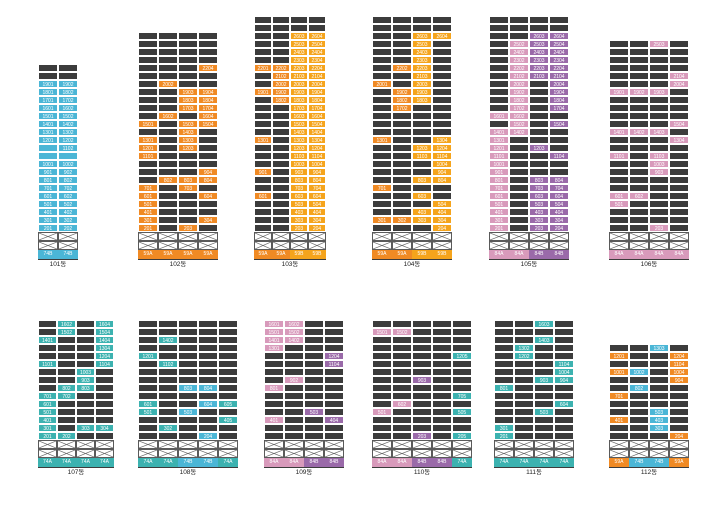  What do you see at coordinates (263, 172) in the screenshot?
I see `unit-cell-highlighted: 901` at bounding box center [263, 172].